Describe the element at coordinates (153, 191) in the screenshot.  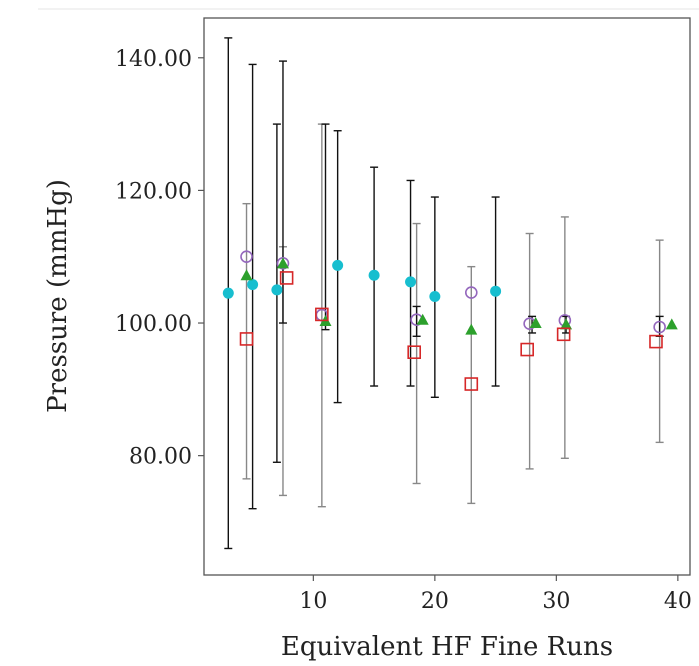
I see `y-tick-label-2: 120.00` at that location.